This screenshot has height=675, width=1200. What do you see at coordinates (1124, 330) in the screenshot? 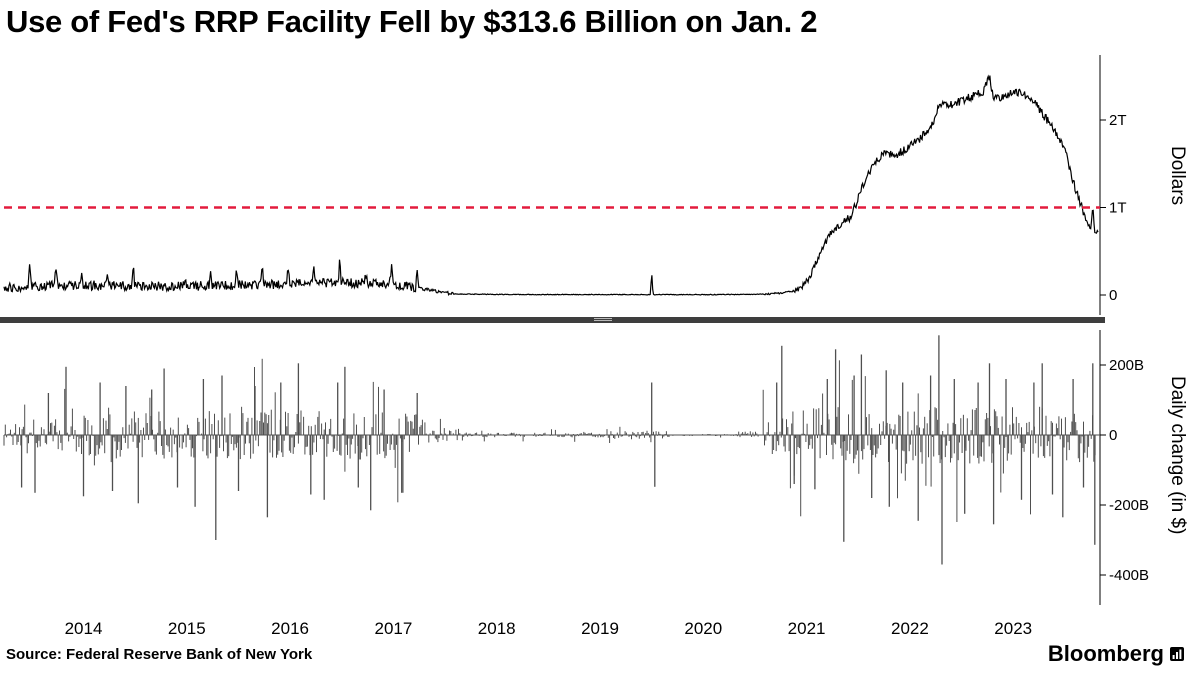
I see `y-axes: 2T 1T 0 200B 0 -200B -400B` at bounding box center [1124, 330].